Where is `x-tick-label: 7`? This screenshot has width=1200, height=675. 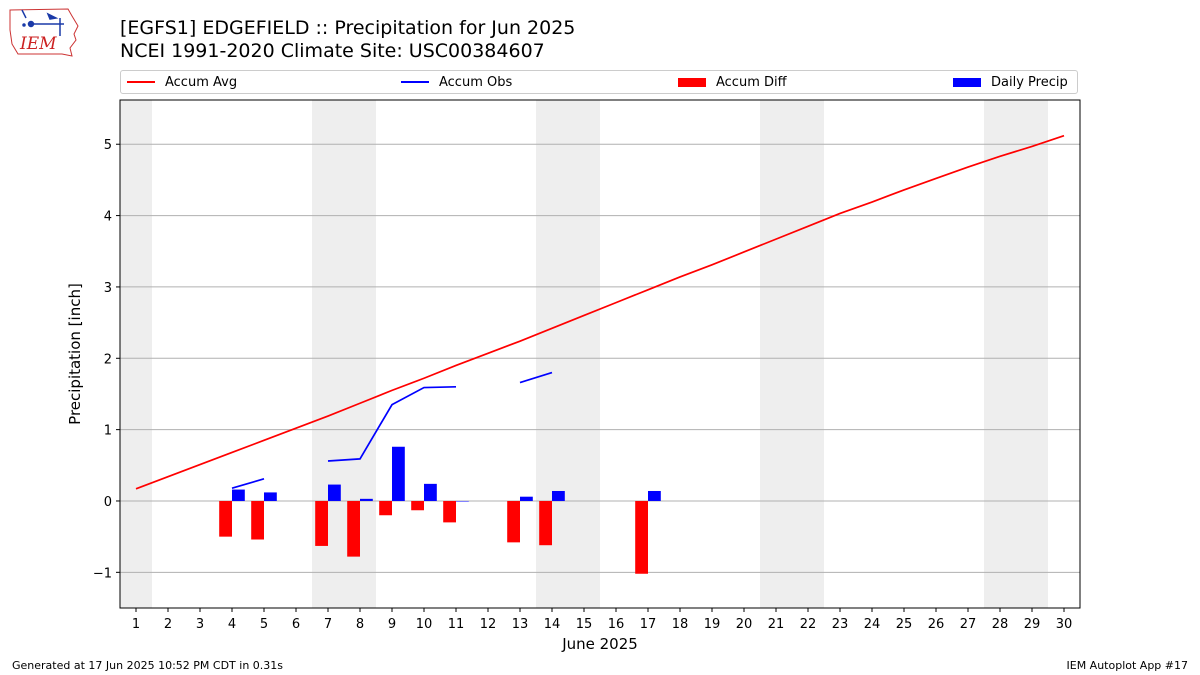
x-tick-label: 7 is located at coordinates (328, 624).